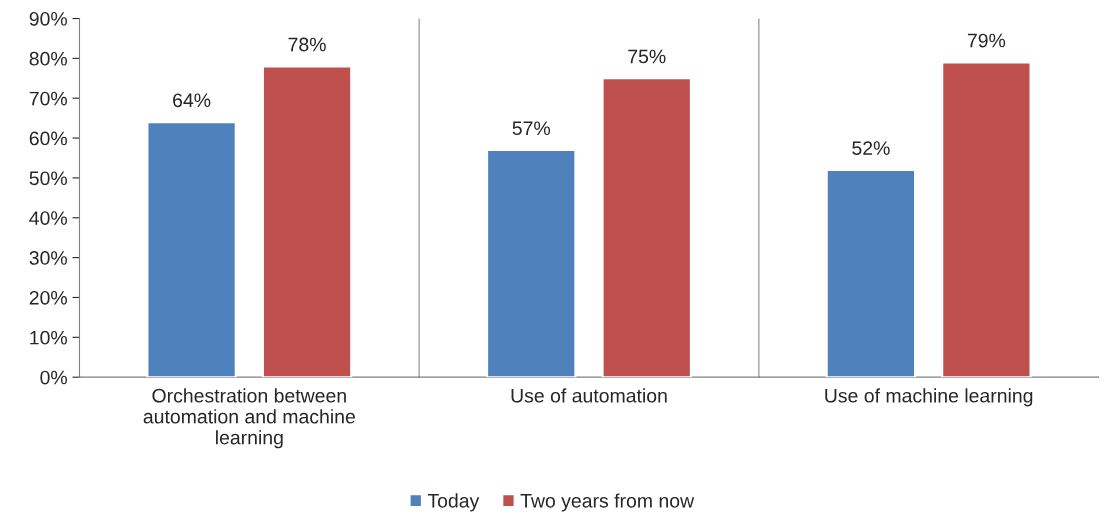 The image size is (1104, 529). I want to click on y-tick-label: 90%, so click(48, 18).